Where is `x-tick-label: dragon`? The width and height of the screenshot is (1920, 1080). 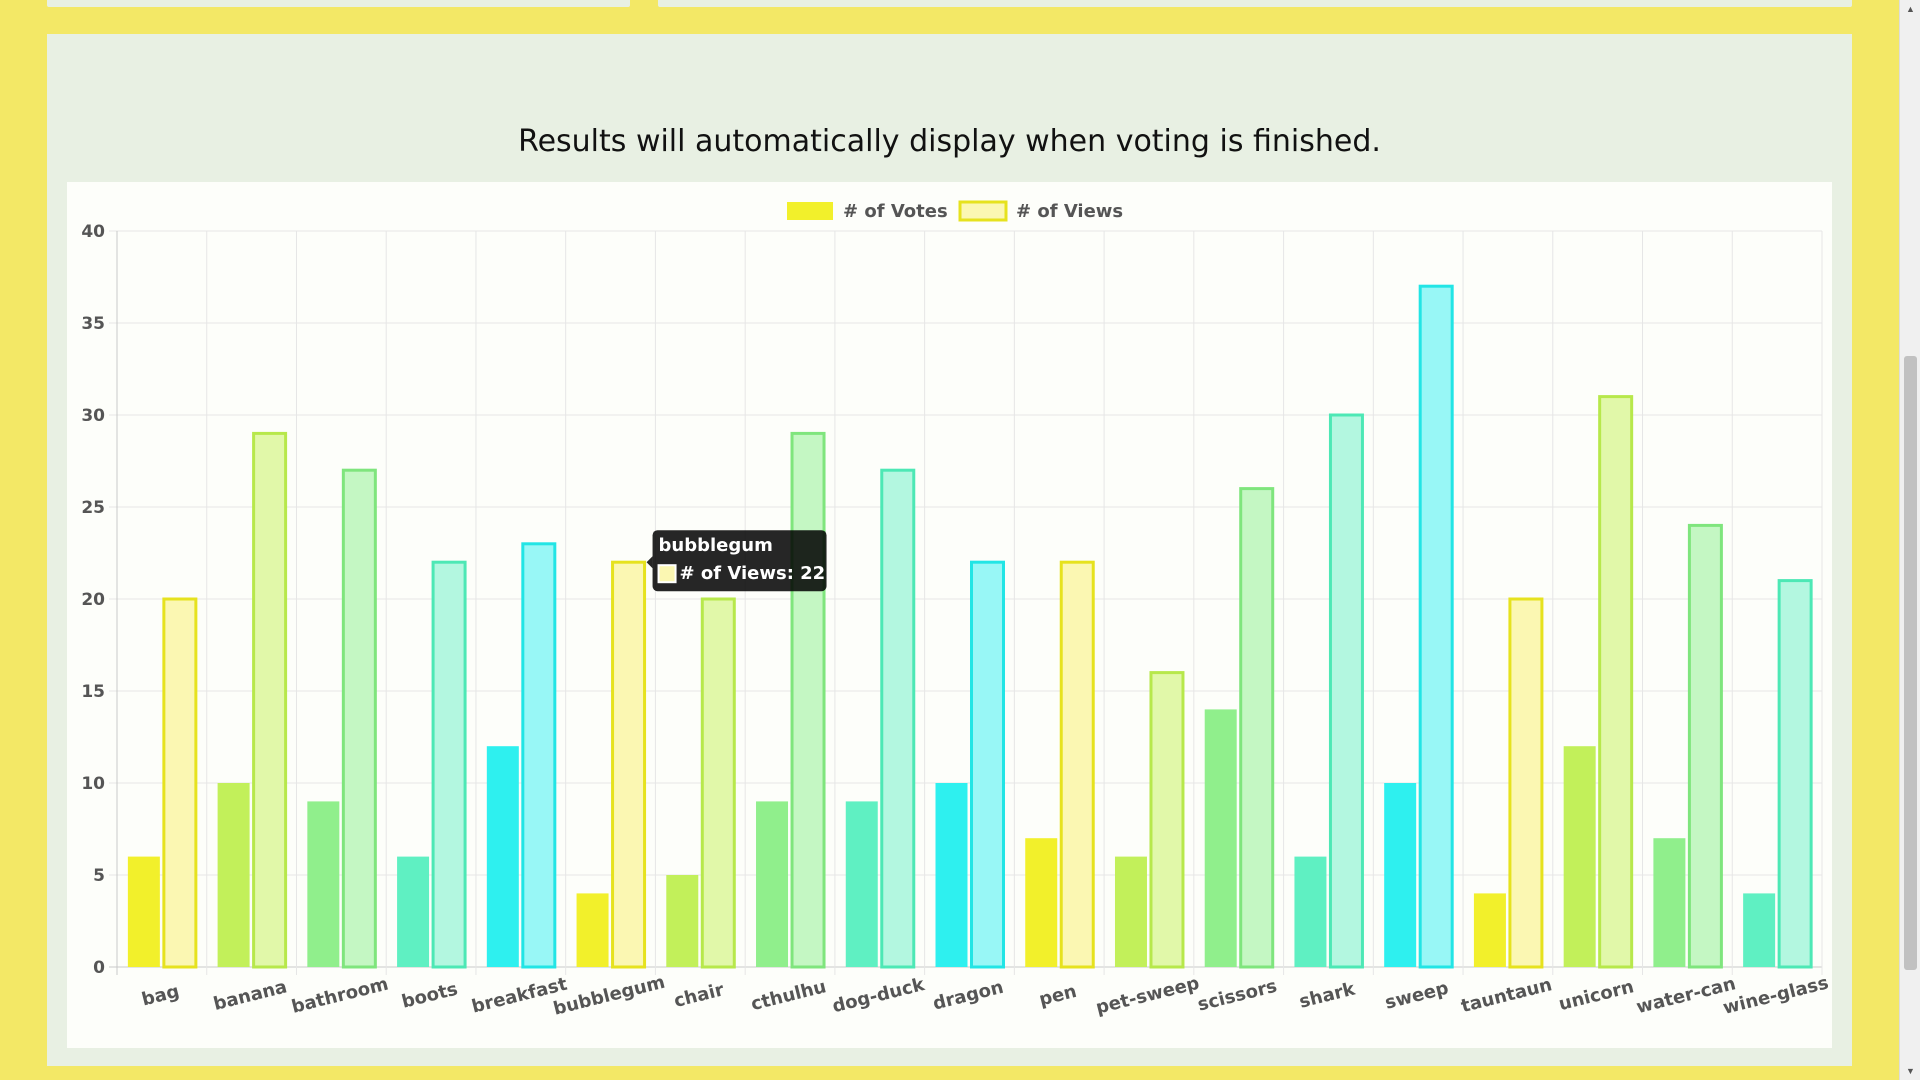 x-tick-label: dragon is located at coordinates (968, 996).